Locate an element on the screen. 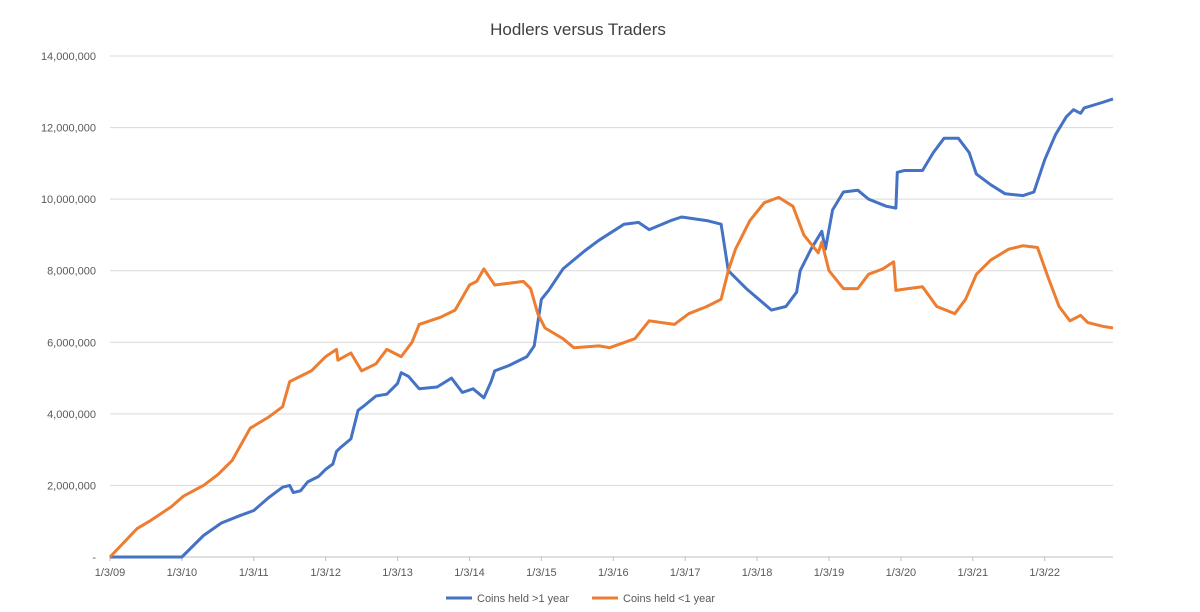 The width and height of the screenshot is (1200, 612). legend-label-hodlers: Coins held >1 year is located at coordinates (523, 599).